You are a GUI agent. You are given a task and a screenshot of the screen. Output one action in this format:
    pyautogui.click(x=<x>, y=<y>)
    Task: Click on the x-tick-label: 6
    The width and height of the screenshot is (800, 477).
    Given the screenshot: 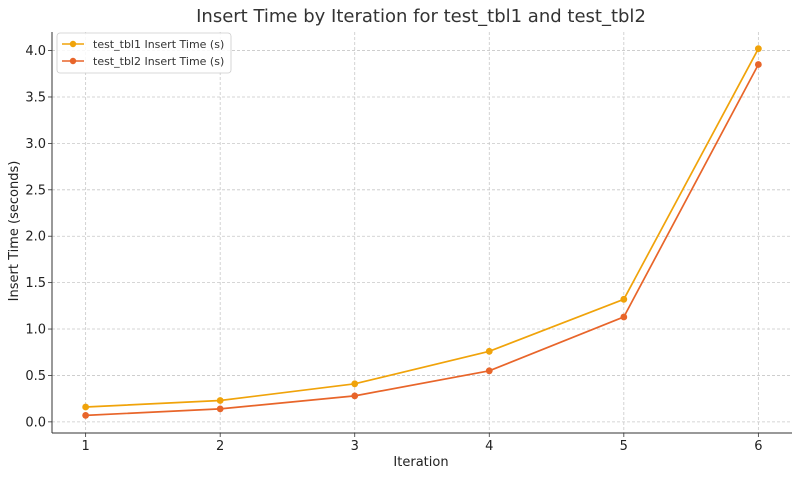 What is the action you would take?
    pyautogui.click(x=758, y=446)
    